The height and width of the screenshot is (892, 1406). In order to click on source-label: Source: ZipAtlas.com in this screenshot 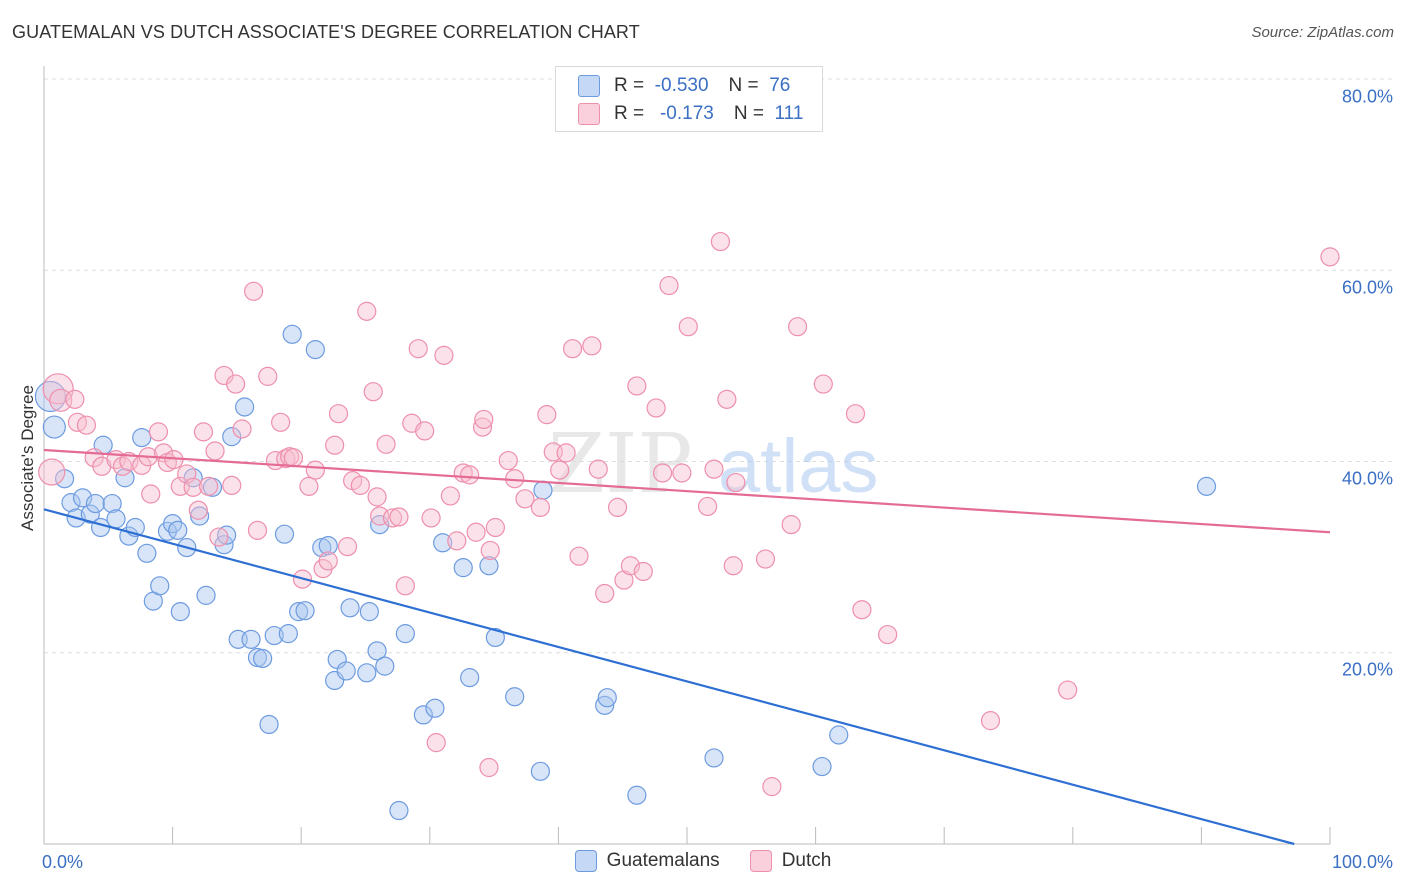, I will do `click(1322, 32)`.